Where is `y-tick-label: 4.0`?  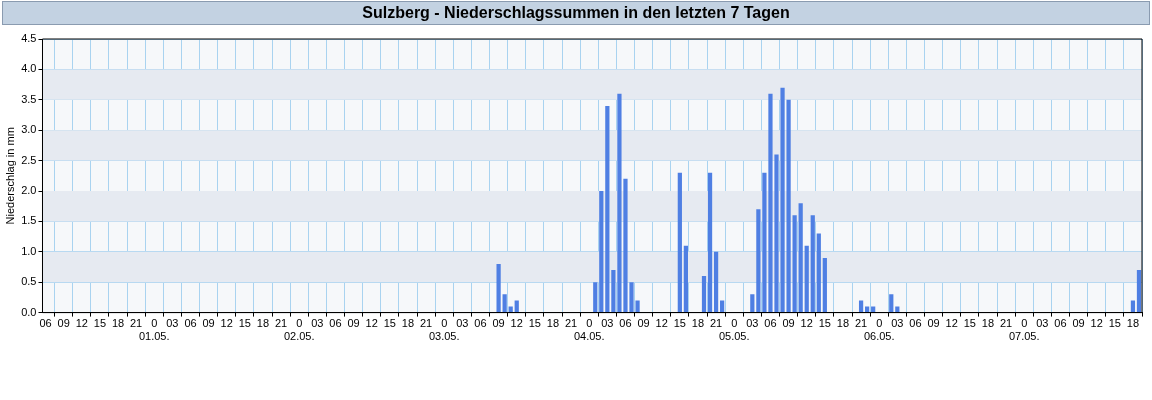
y-tick-label: 4.0 is located at coordinates (29, 68).